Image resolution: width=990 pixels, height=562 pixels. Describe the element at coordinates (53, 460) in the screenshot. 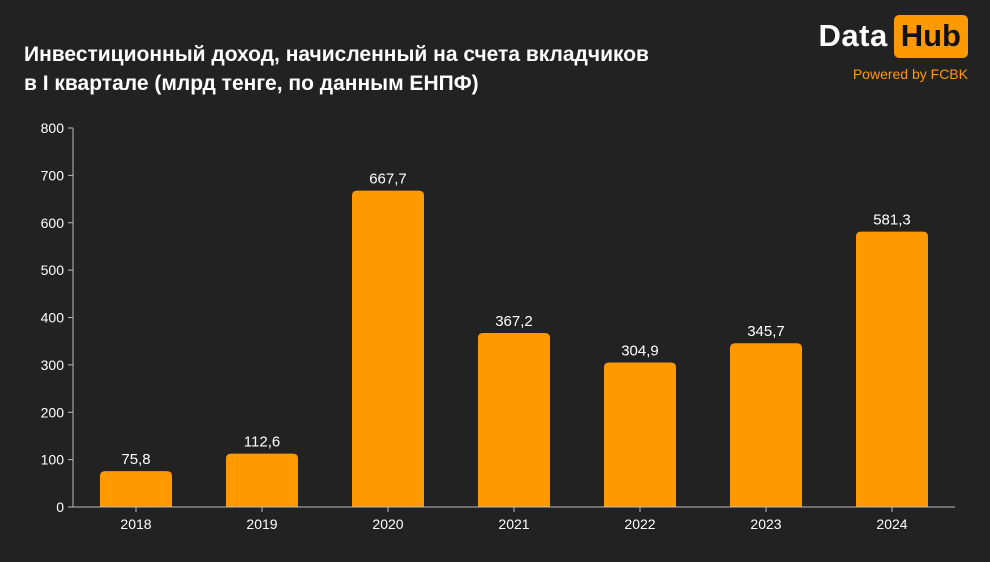

I see `y-tick-label: 100` at that location.